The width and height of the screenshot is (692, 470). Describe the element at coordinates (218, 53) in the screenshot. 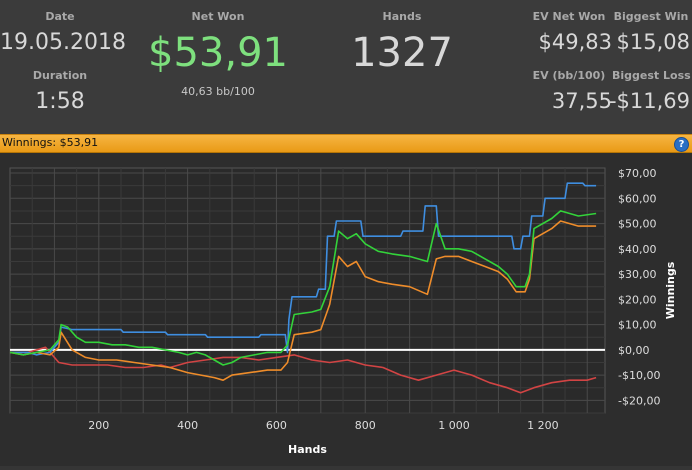

I see `net-won-value: $53,91` at that location.